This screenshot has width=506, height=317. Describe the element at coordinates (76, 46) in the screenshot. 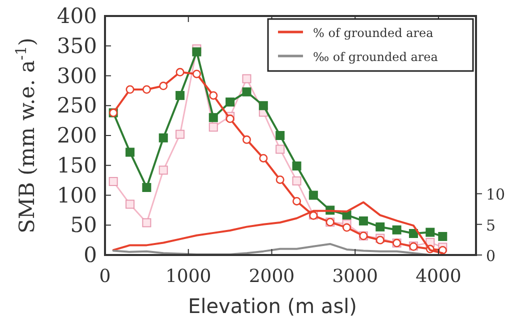

I see `y-tick-label: 350` at that location.